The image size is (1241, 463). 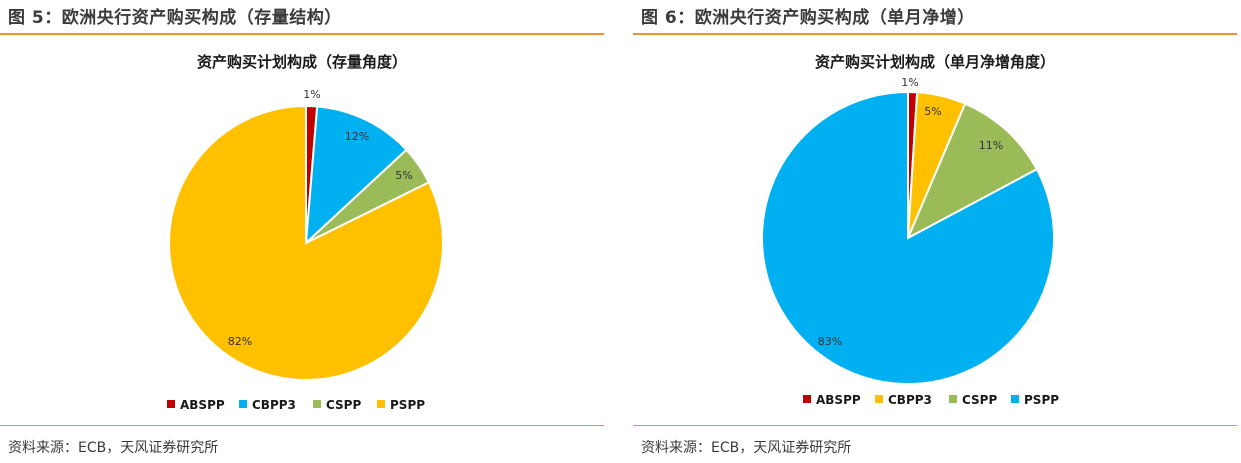 I want to click on figure-title: 图 6：欧洲央行资产购买构成（单月净增）, so click(x=808, y=18).